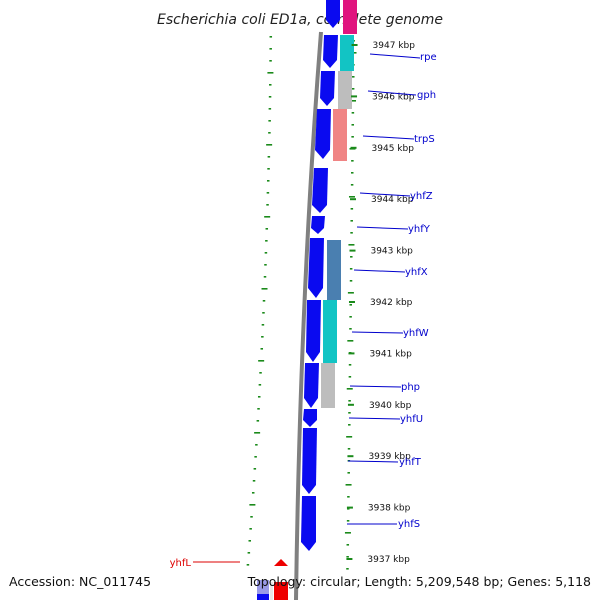 Image resolution: width=600 pixels, height=600 pixels. What do you see at coordinates (409, 524) in the screenshot?
I see `gene-label-yhfs: yhfS` at bounding box center [409, 524].